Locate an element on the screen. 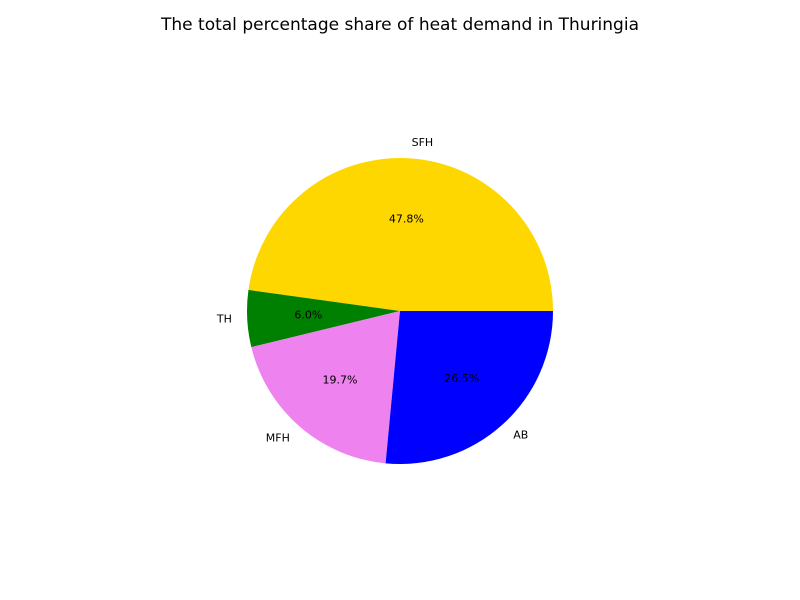  slice-percent-ab: 26.5% is located at coordinates (461, 378).